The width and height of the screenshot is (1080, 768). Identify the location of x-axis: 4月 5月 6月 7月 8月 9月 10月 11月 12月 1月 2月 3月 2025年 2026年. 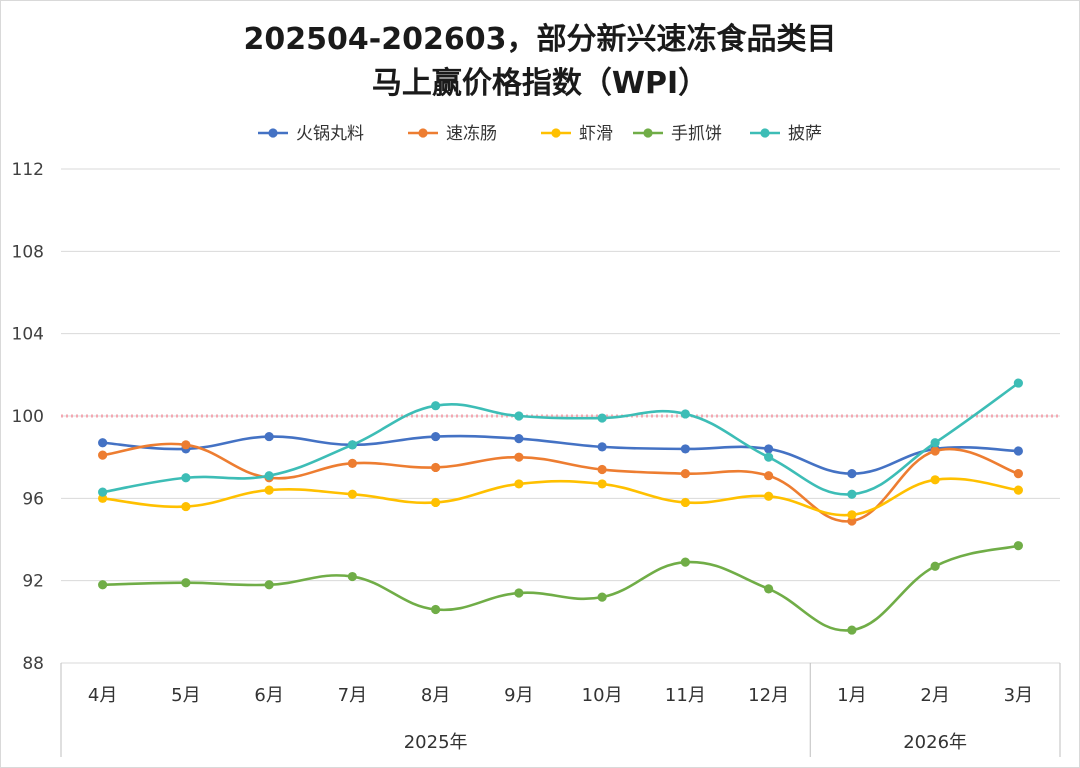
(560, 710).